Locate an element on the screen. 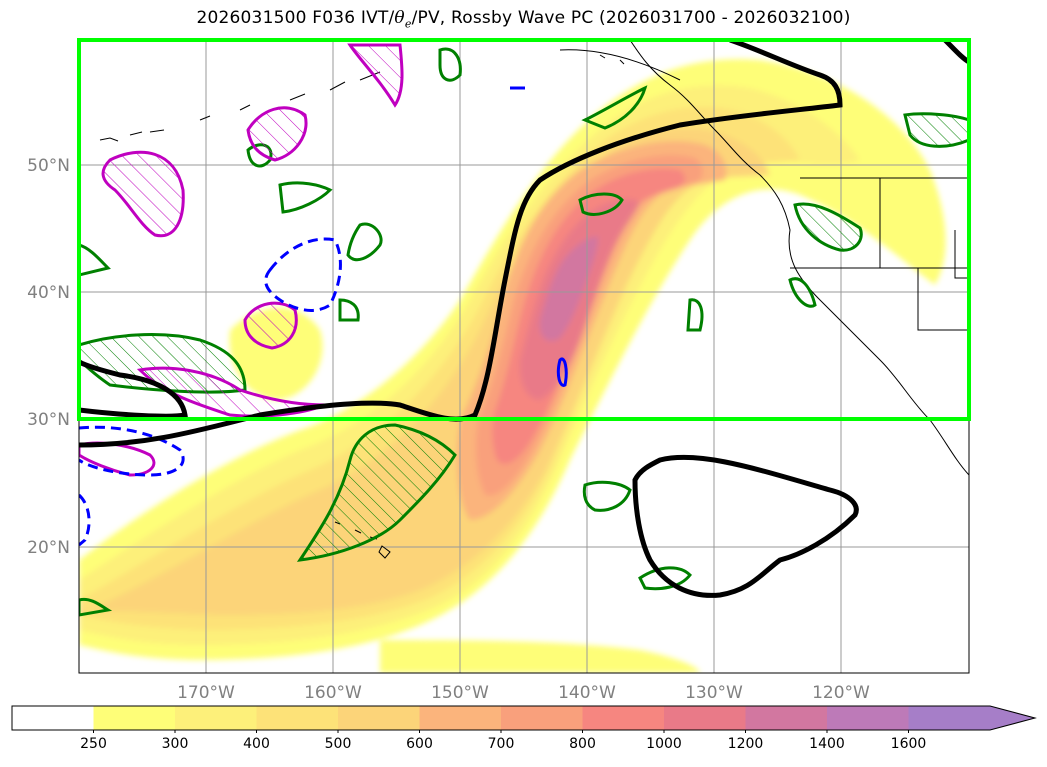 This screenshot has height=767, width=1047. colorbar-tick-label: 250 is located at coordinates (93, 744).